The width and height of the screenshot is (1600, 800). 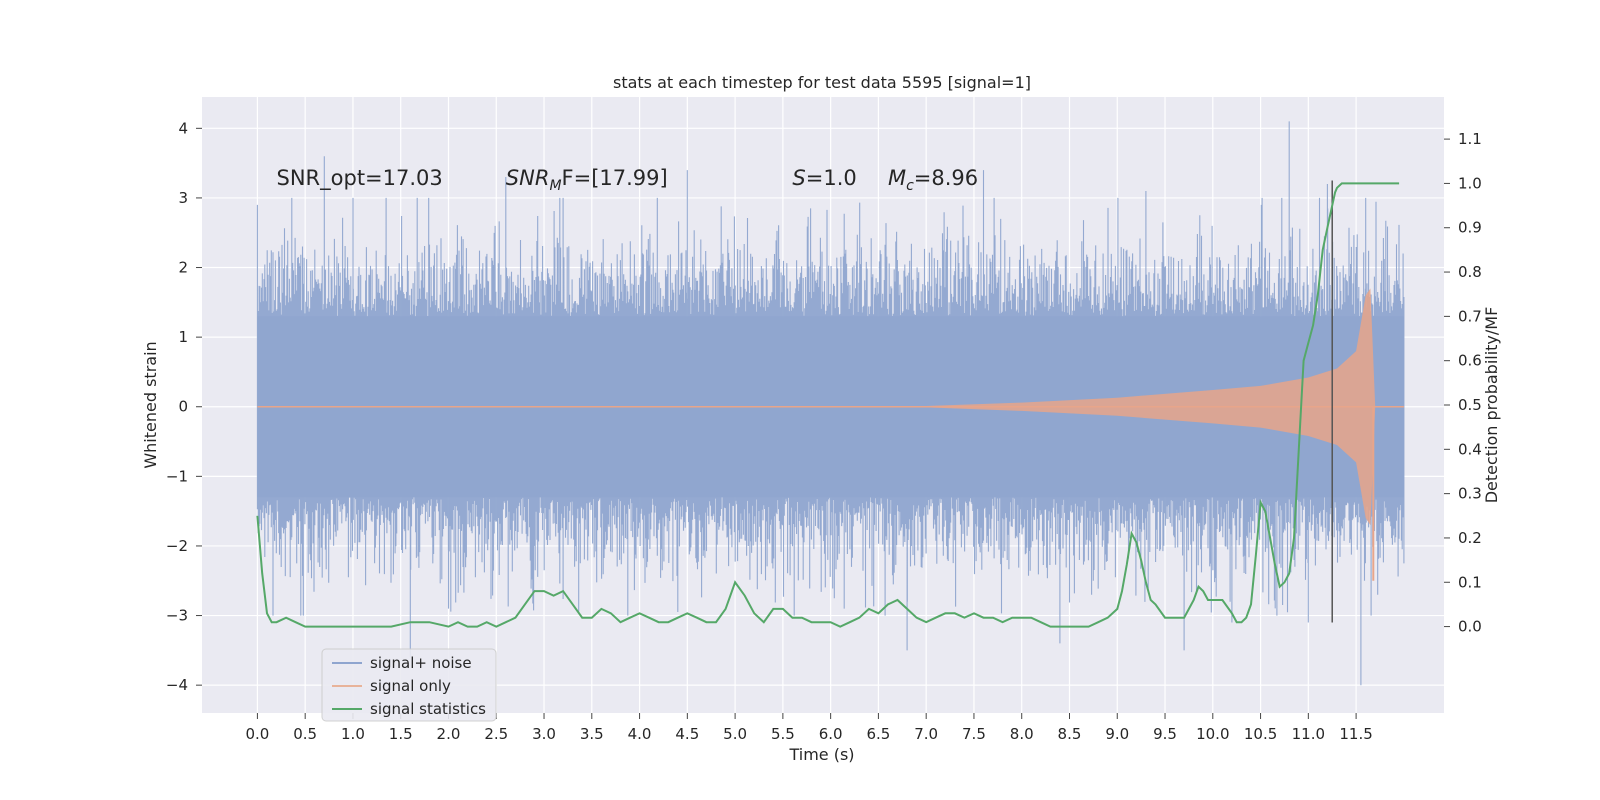 What do you see at coordinates (1470, 139) in the screenshot?
I see `y-right-tick-label: 1.1` at bounding box center [1470, 139].